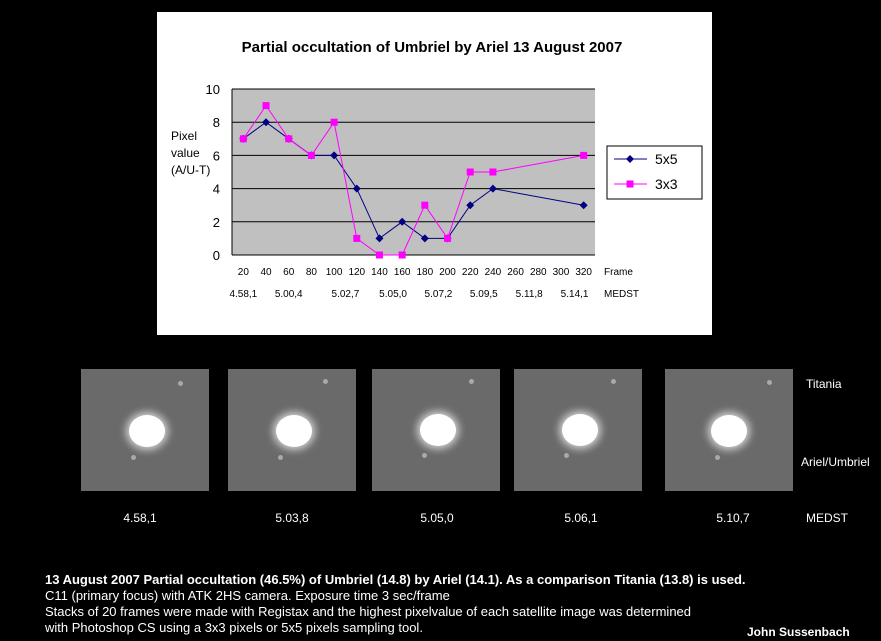 Image resolution: width=881 pixels, height=641 pixels. Describe the element at coordinates (583, 272) in the screenshot. I see `x-tick-label: 320` at that location.